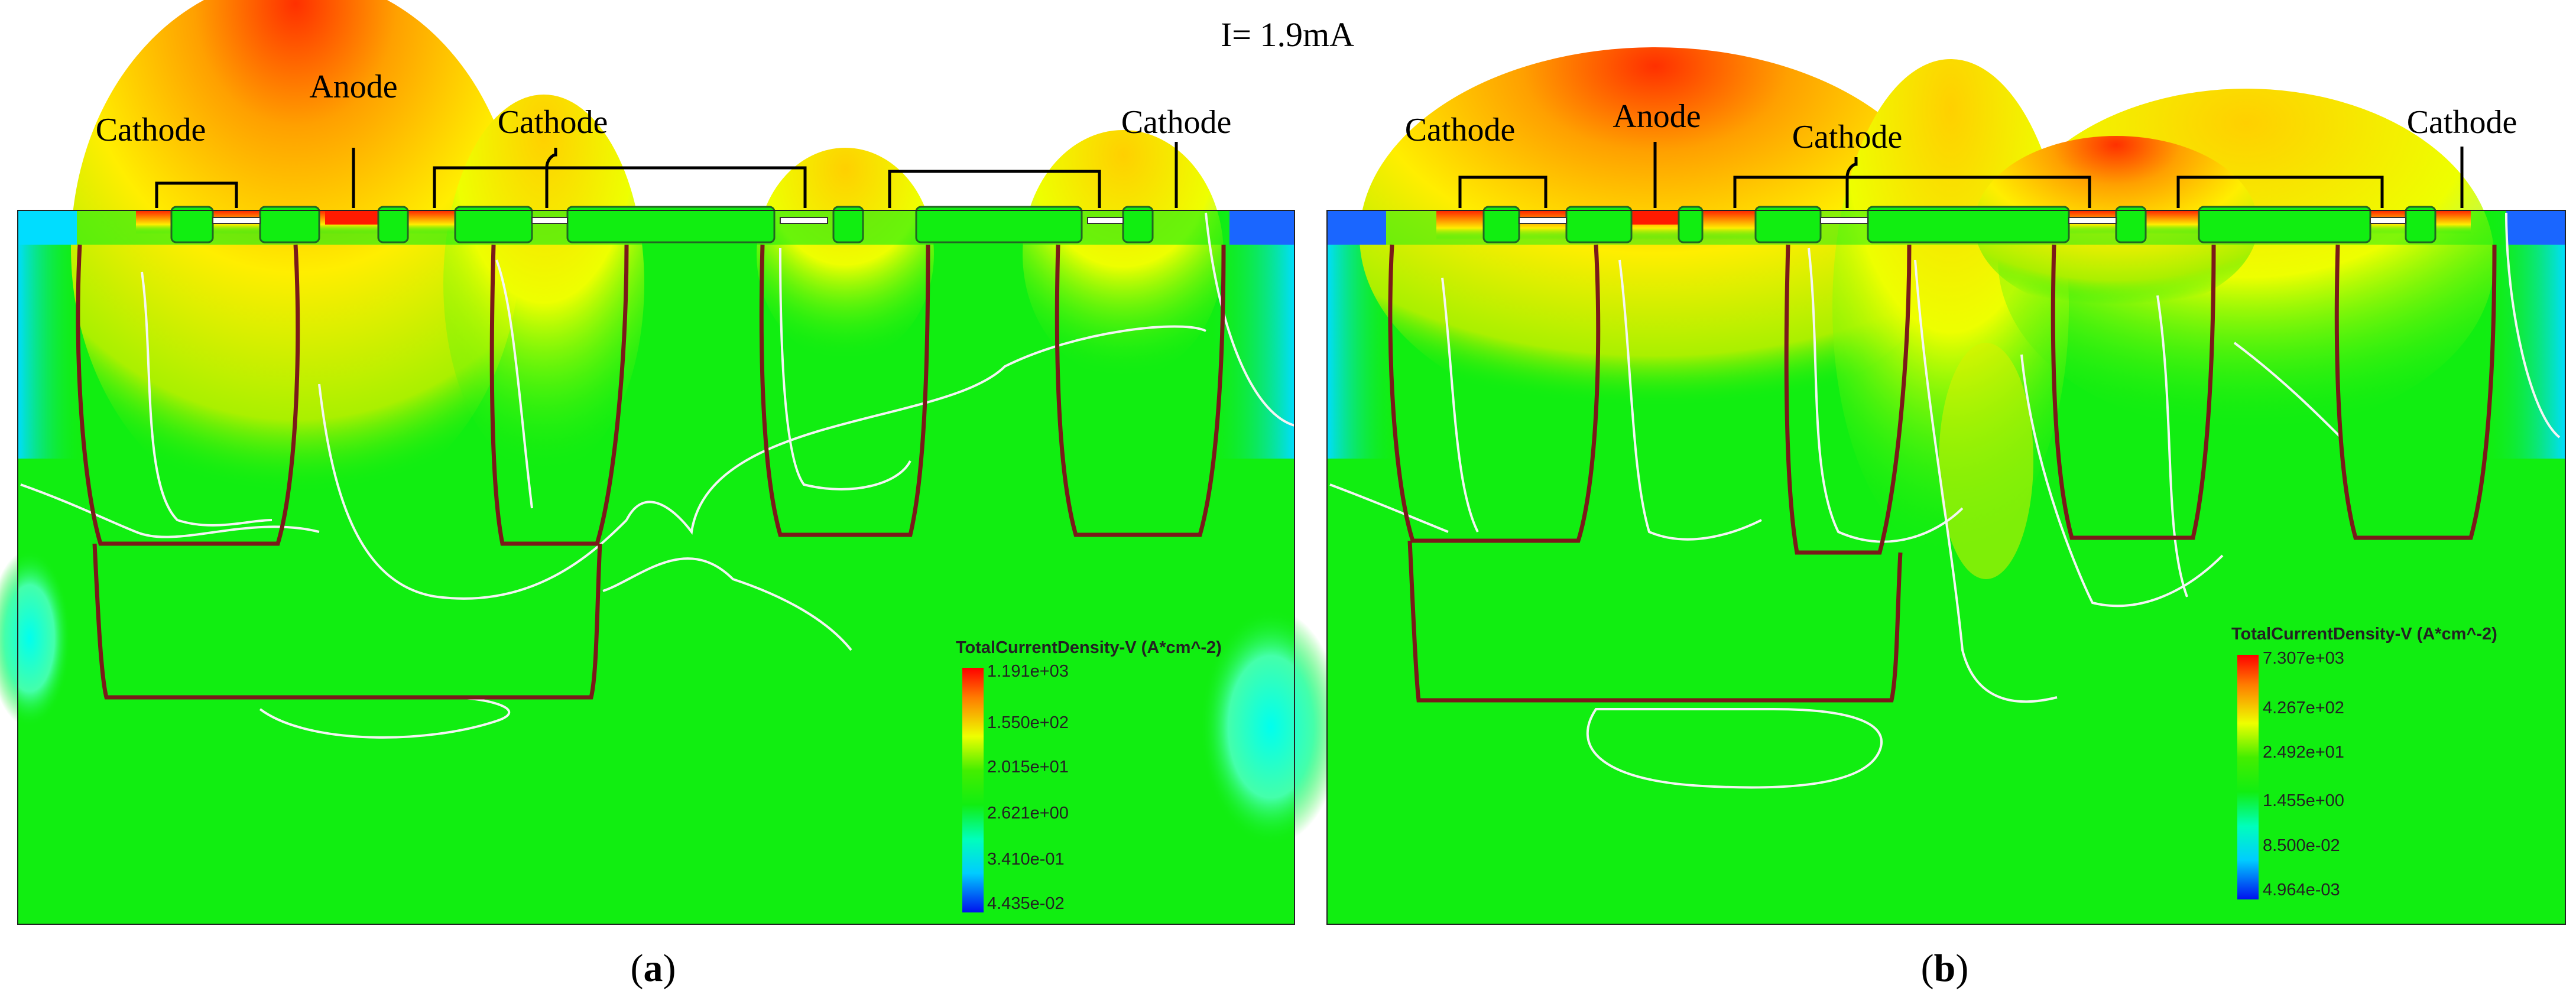 The image size is (2576, 1007). I want to click on panel-b-electrode-wiring, so click(1961, 175).